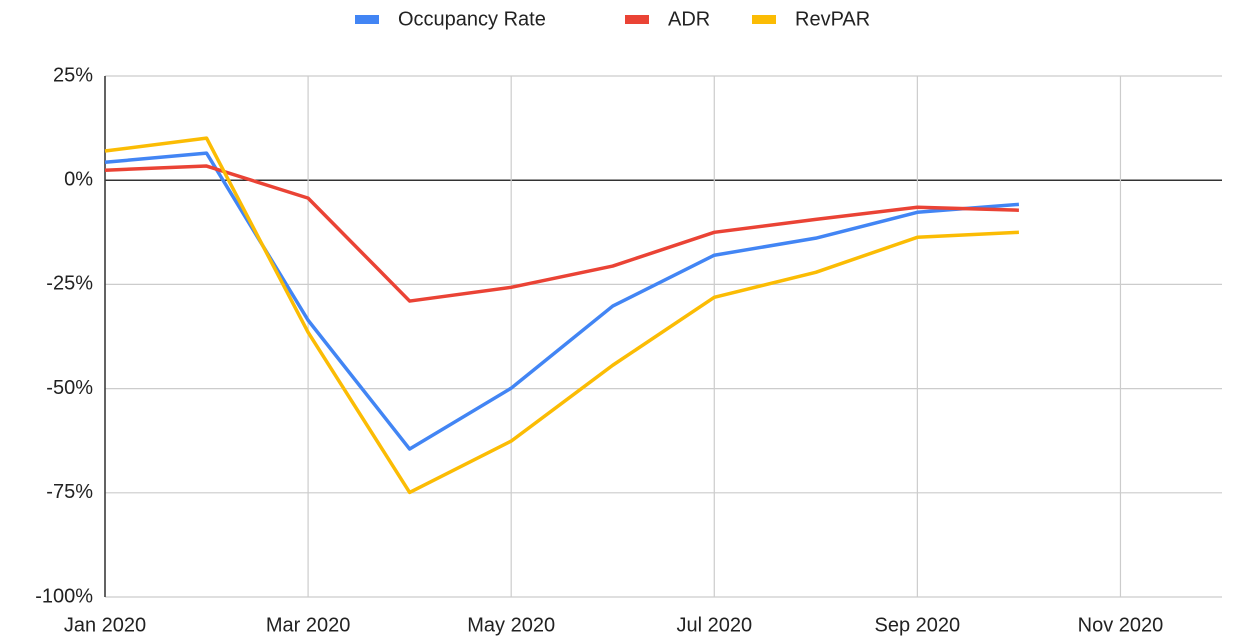 The width and height of the screenshot is (1233, 639). What do you see at coordinates (69, 492) in the screenshot?
I see `y-tick-label: -75%` at bounding box center [69, 492].